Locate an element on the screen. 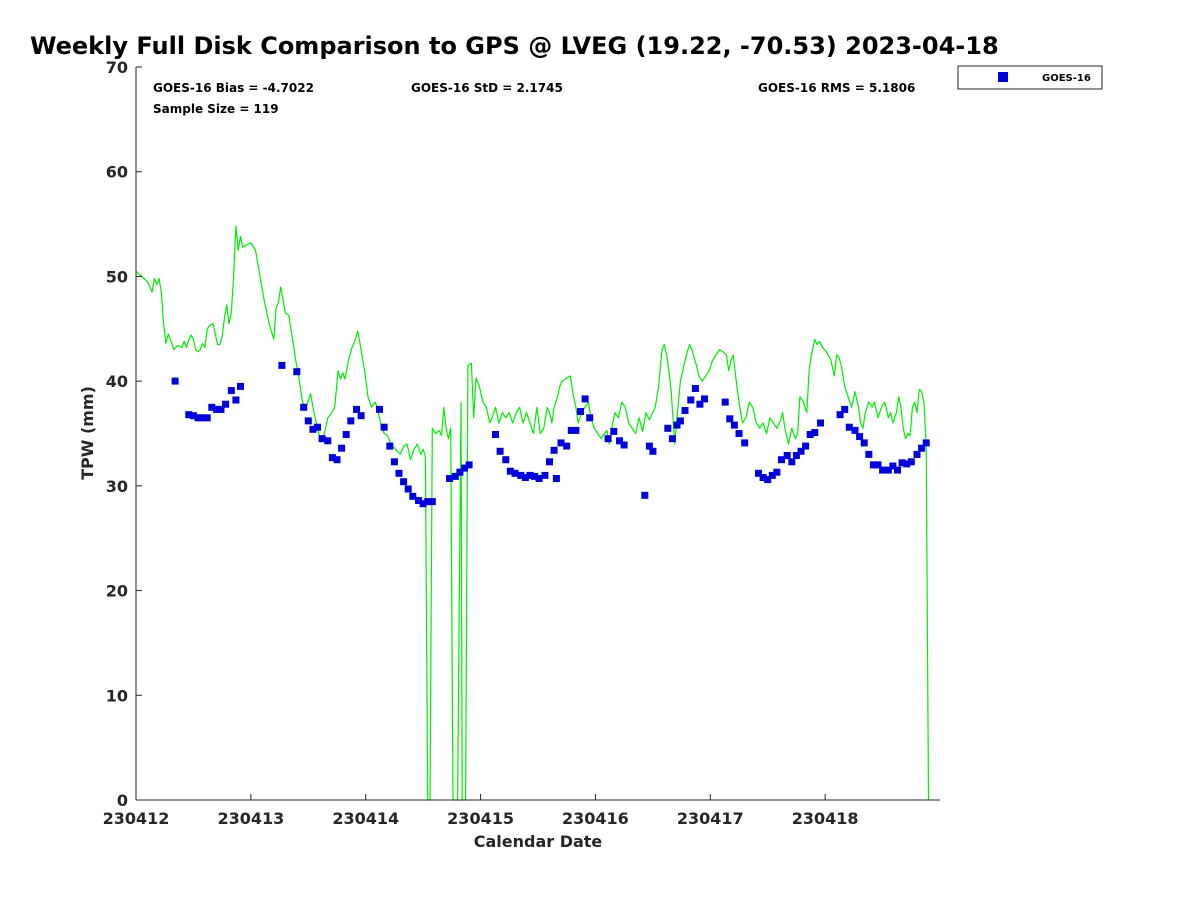  legend-label-goes: GOES-16 is located at coordinates (1066, 78).